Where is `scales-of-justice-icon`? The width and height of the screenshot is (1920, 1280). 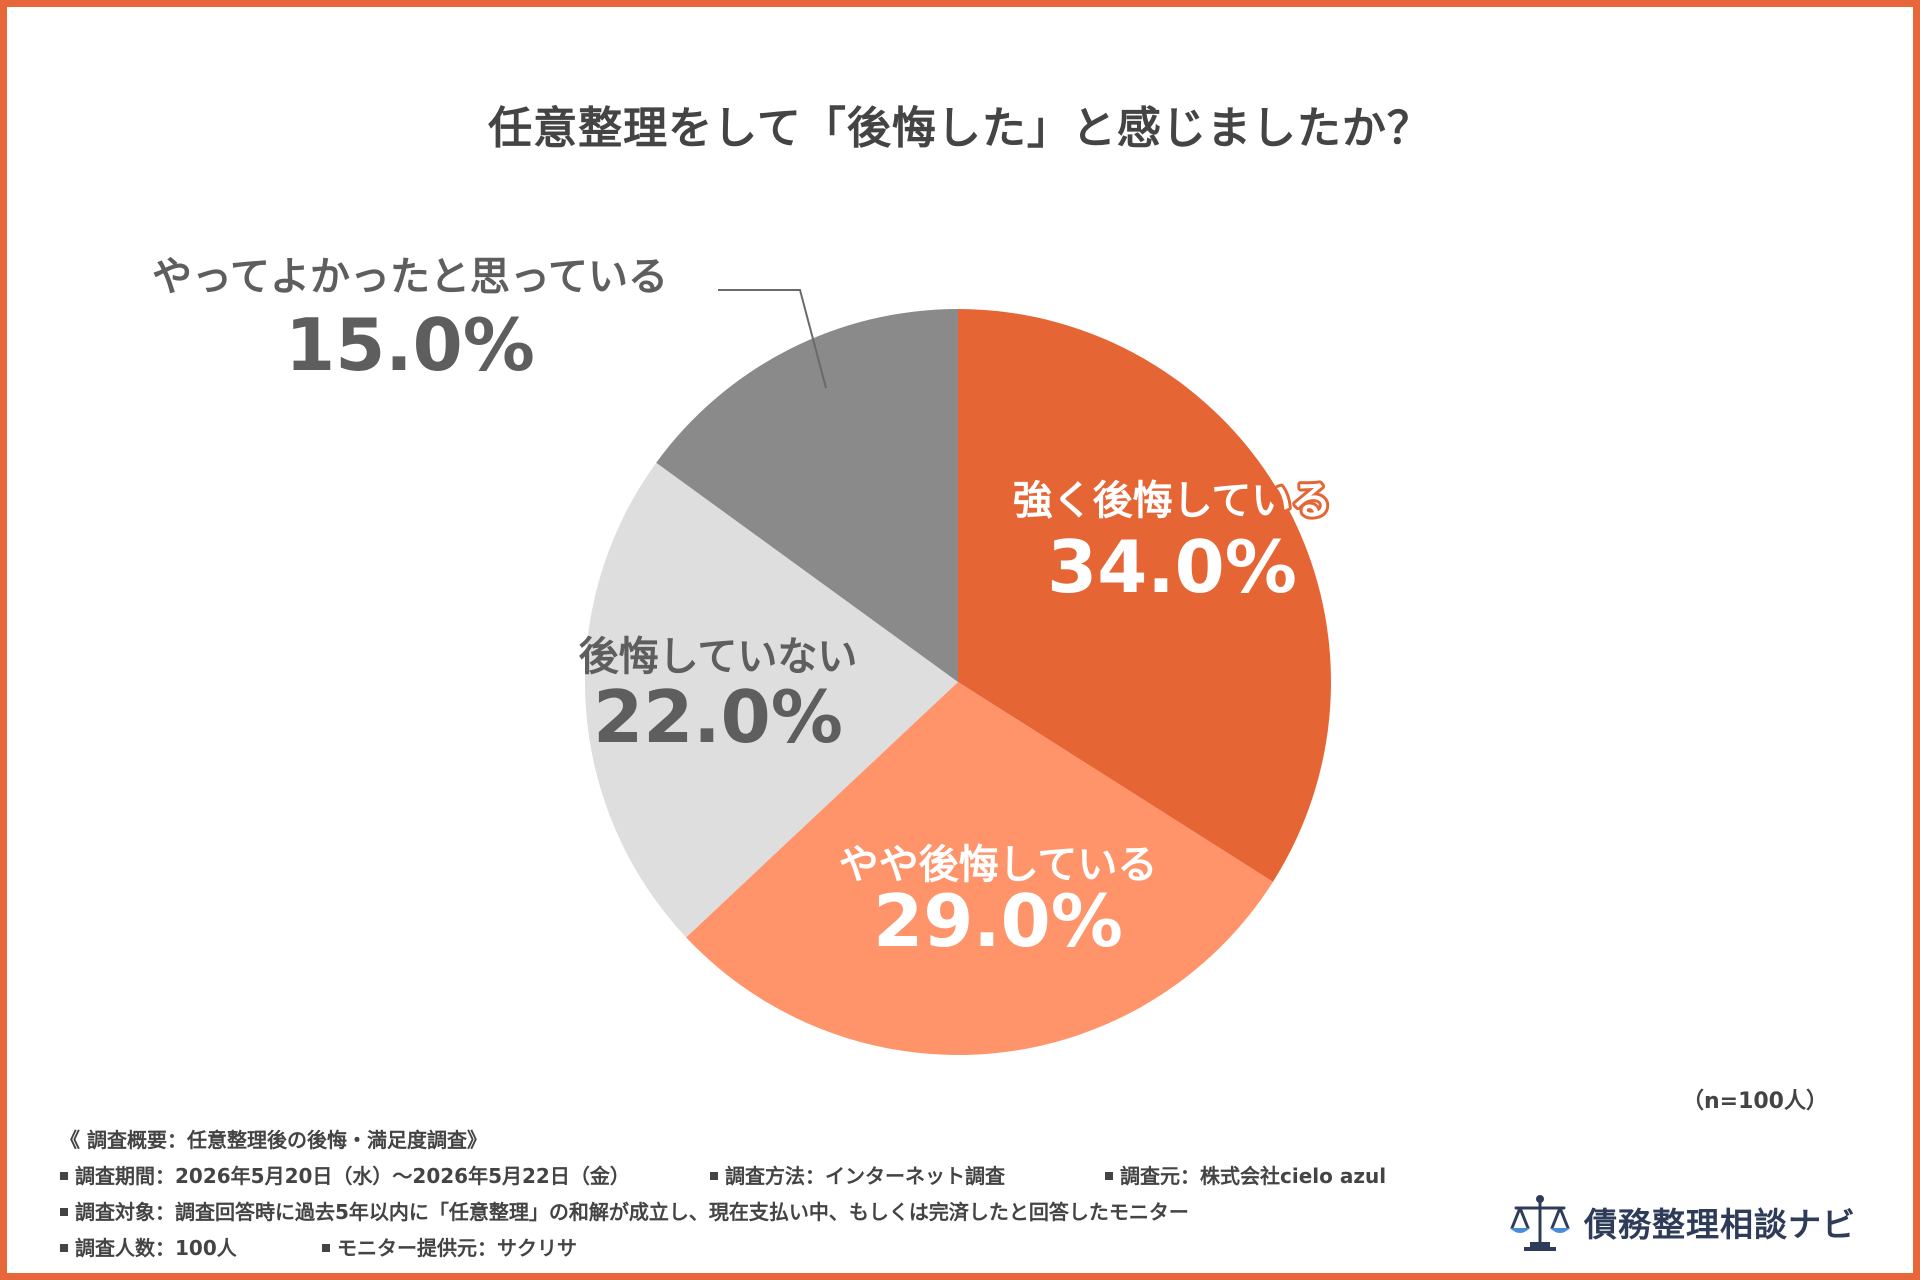 scales-of-justice-icon is located at coordinates (1540, 1223).